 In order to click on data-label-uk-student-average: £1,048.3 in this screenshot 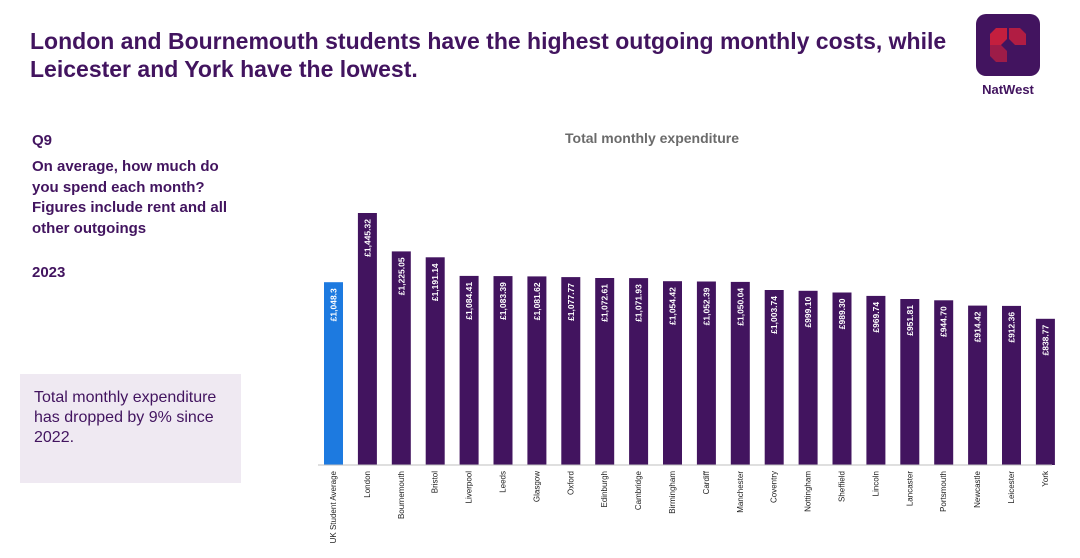, I will do `click(334, 304)`.